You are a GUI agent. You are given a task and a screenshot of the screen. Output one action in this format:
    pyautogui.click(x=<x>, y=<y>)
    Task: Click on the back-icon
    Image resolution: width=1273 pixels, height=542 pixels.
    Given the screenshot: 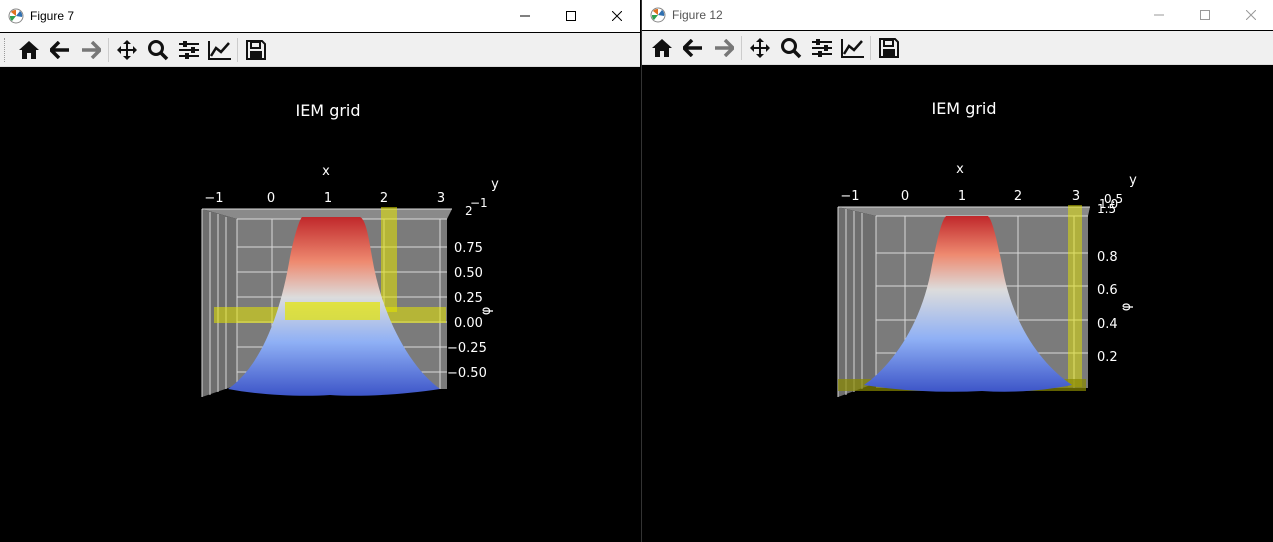 What is the action you would take?
    pyautogui.click(x=59, y=49)
    